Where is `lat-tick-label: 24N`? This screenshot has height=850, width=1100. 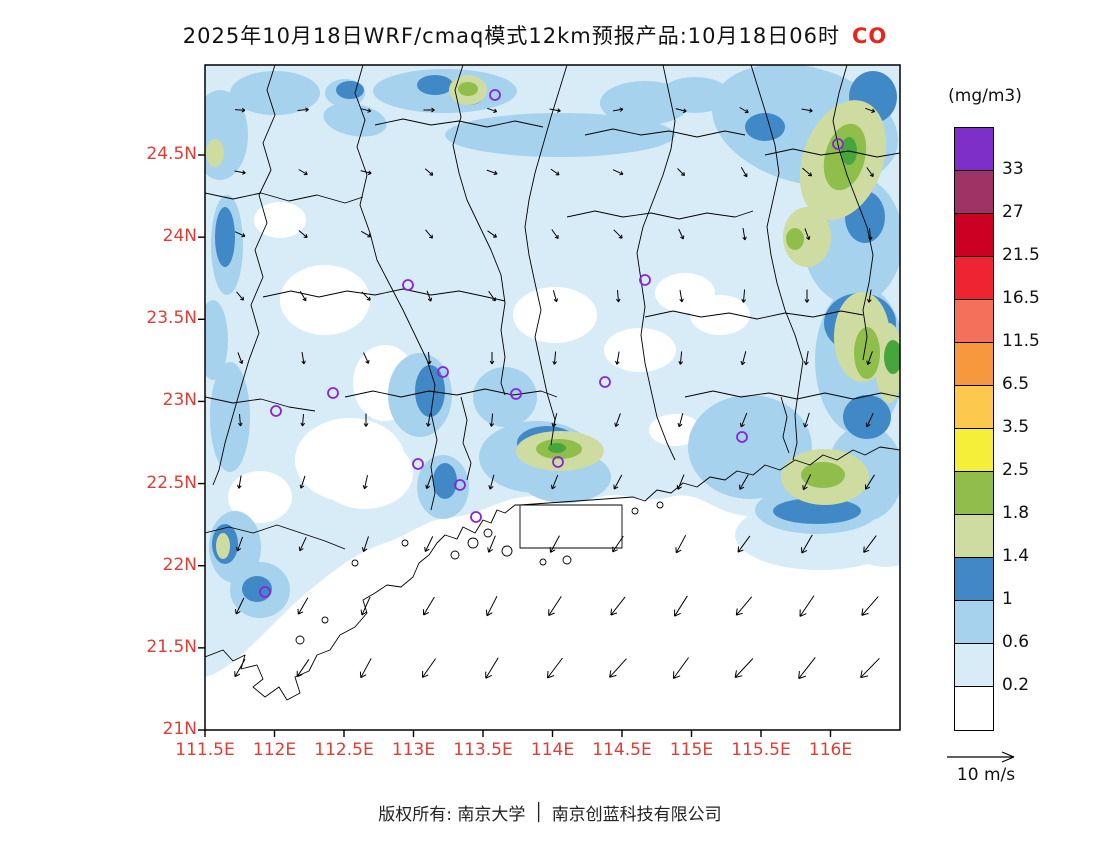 lat-tick-label: 24N is located at coordinates (179, 236).